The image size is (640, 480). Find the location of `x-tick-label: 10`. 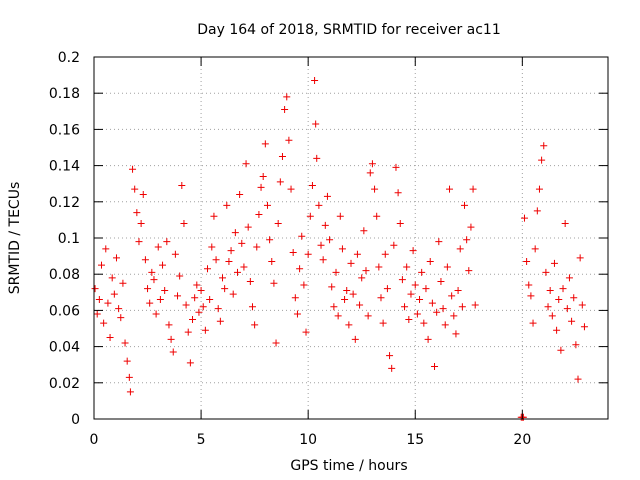

x-tick-label: 10 is located at coordinates (308, 440).